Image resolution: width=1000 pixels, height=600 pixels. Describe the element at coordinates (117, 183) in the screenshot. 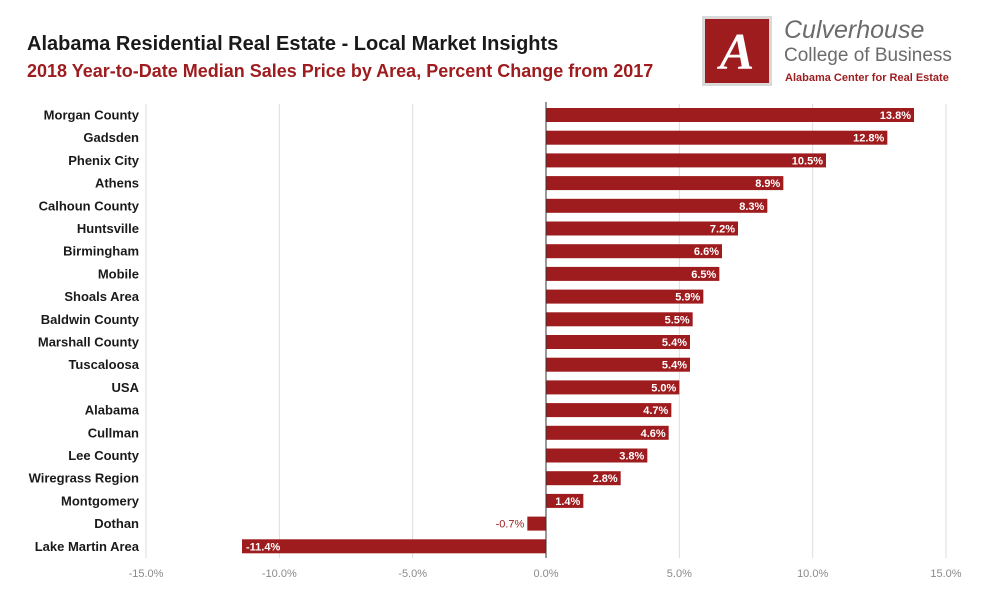

I see `category-label: Athens` at that location.